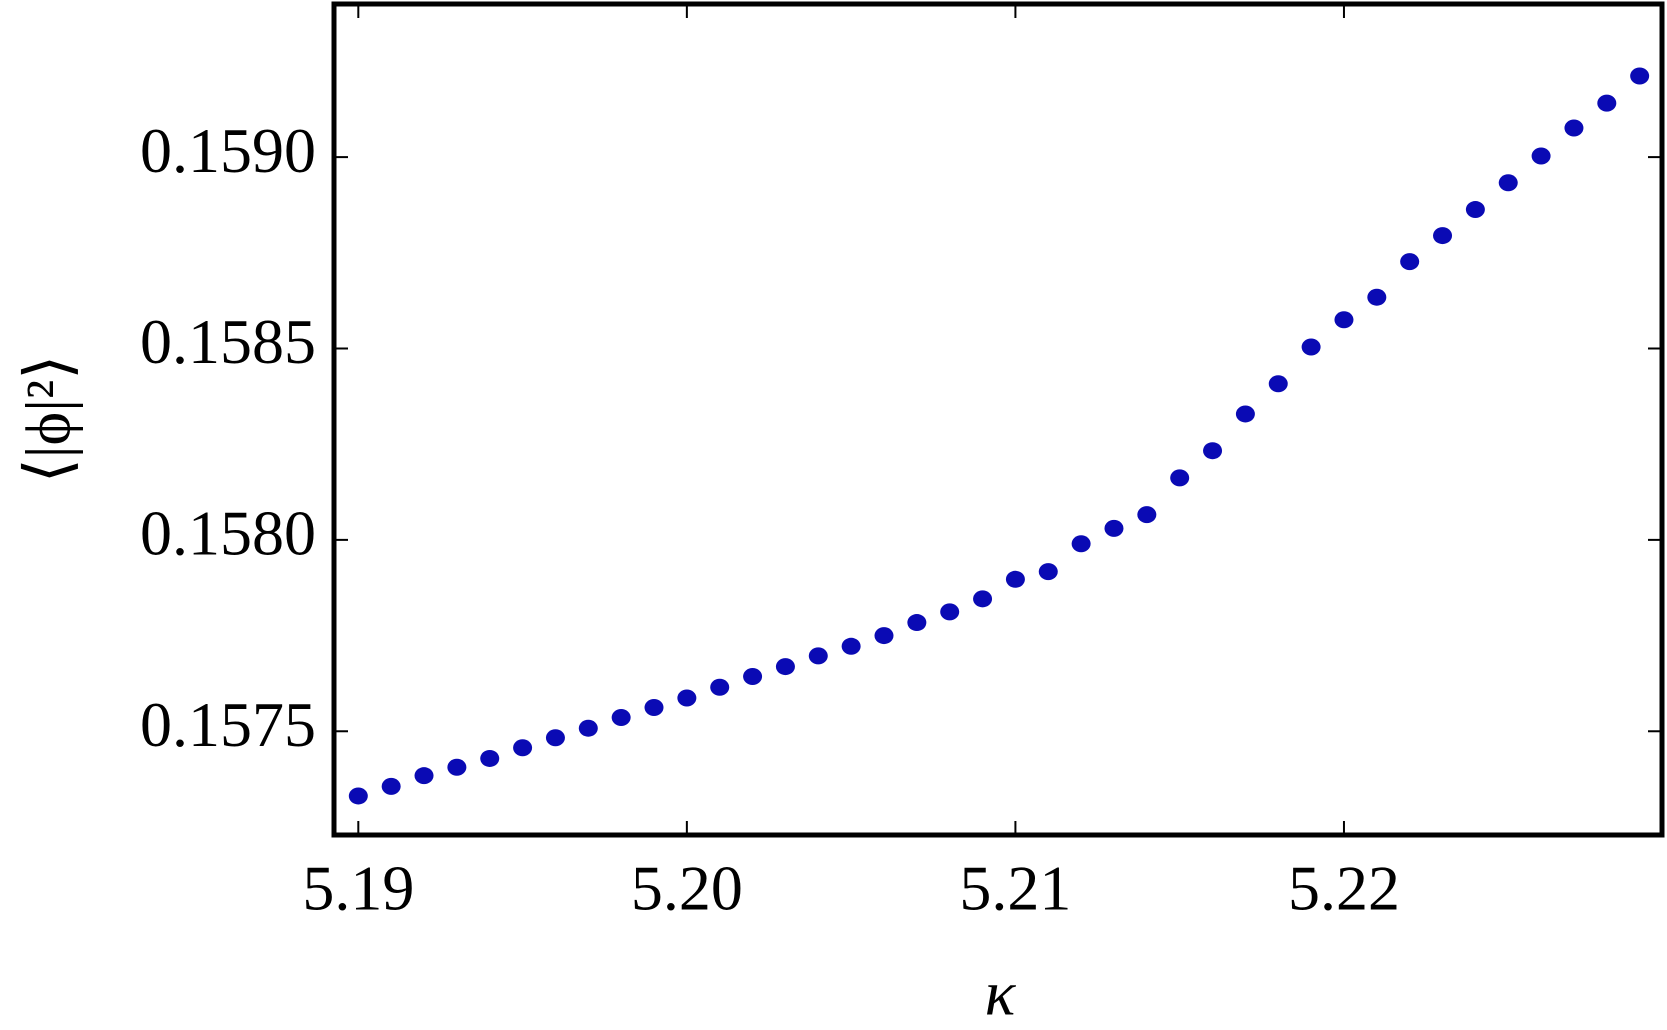 The height and width of the screenshot is (1030, 1667). Describe the element at coordinates (228, 150) in the screenshot. I see `y-tick-label: 0.1590` at that location.